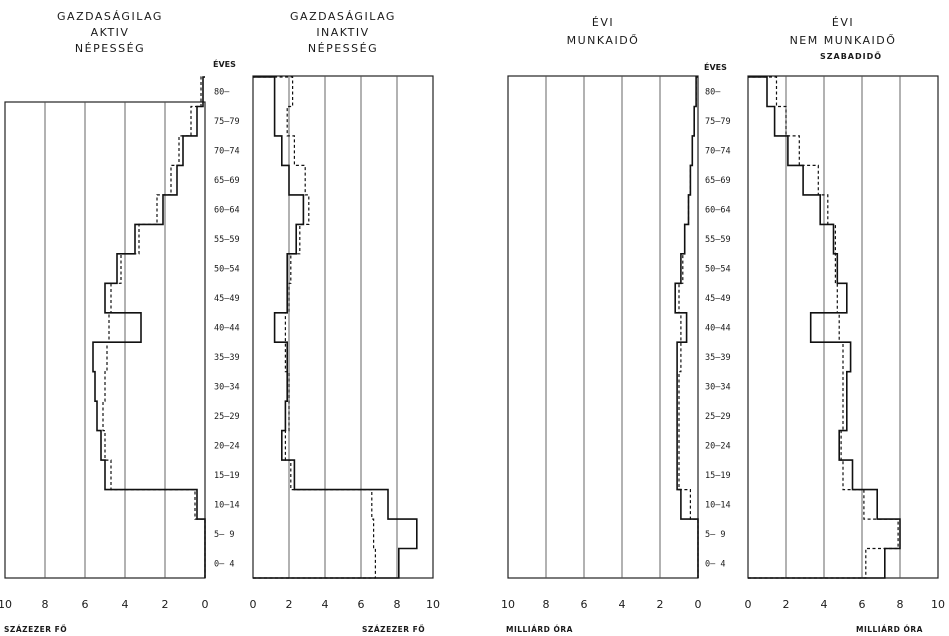 This screenshot has height=636, width=949. I want to click on unit-label-right-right: MILLIÁRD ÓRA, so click(889, 629).